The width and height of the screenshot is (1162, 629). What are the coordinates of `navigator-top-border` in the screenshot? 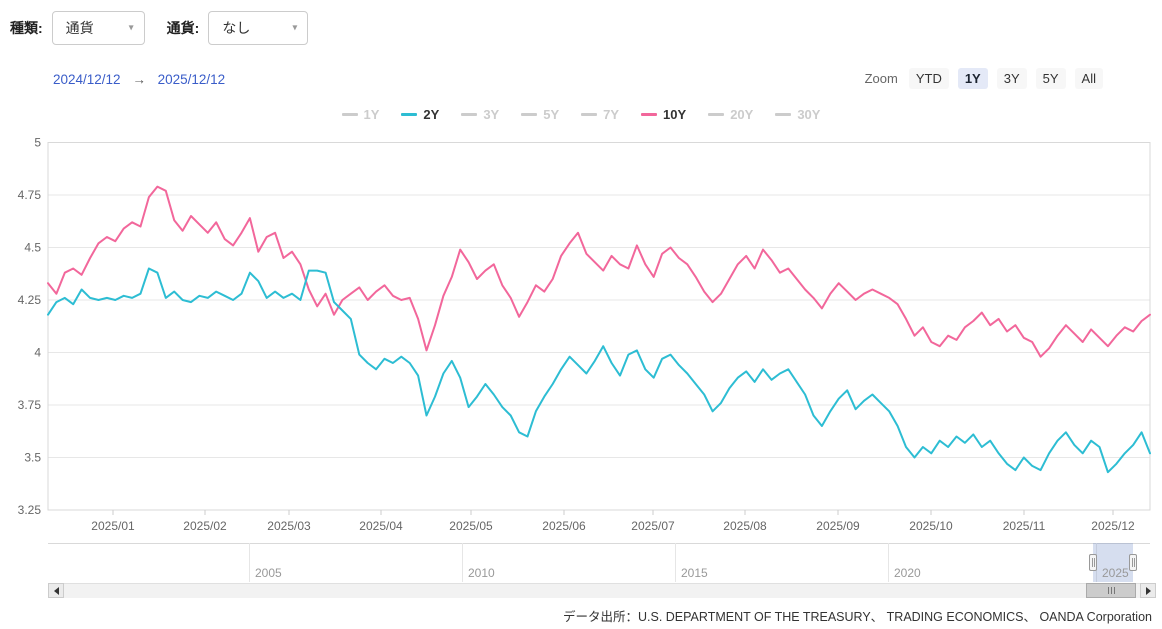 It's located at (599, 543).